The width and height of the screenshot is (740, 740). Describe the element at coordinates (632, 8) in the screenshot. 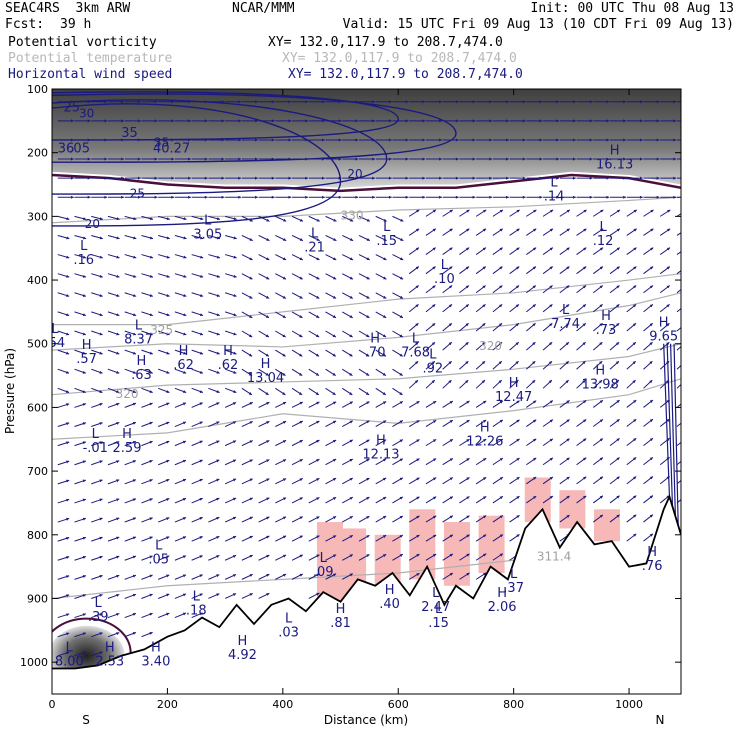

I see `init-label: Init: 00 UTC Thu 08 Aug 13` at that location.